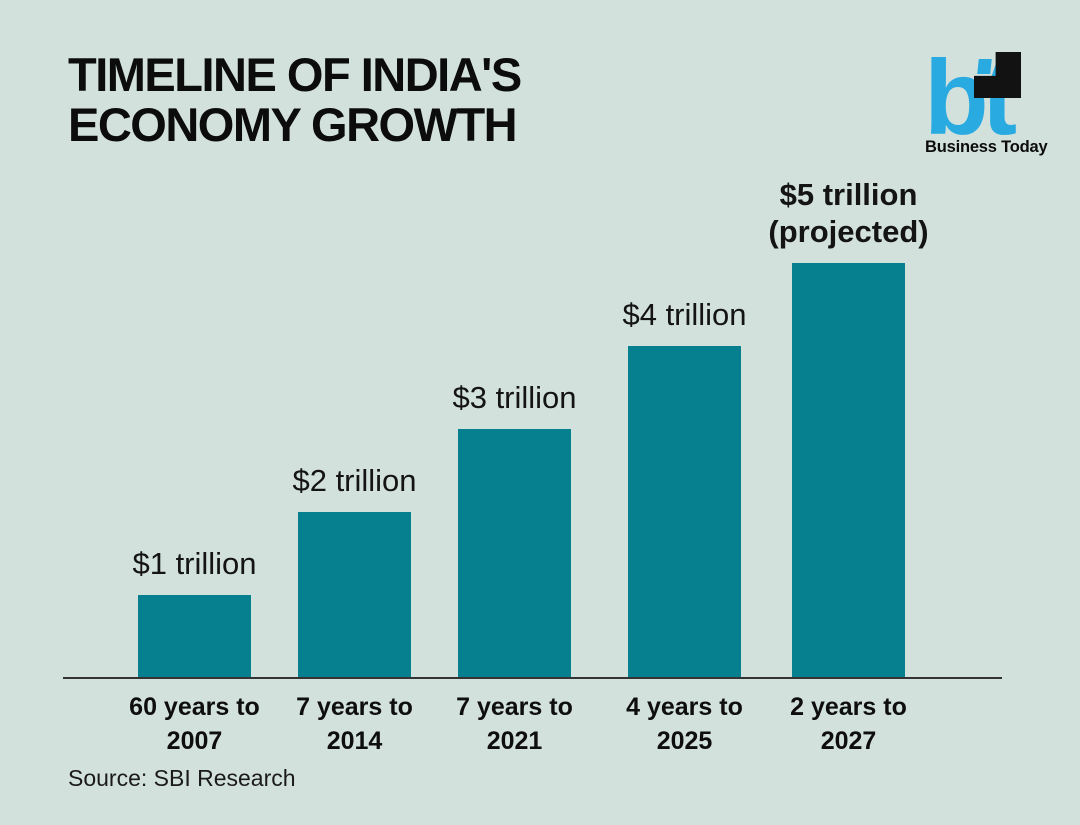  I want to click on bar-column-2021: $3 trillion 7 years to 2021, so click(514, 567).